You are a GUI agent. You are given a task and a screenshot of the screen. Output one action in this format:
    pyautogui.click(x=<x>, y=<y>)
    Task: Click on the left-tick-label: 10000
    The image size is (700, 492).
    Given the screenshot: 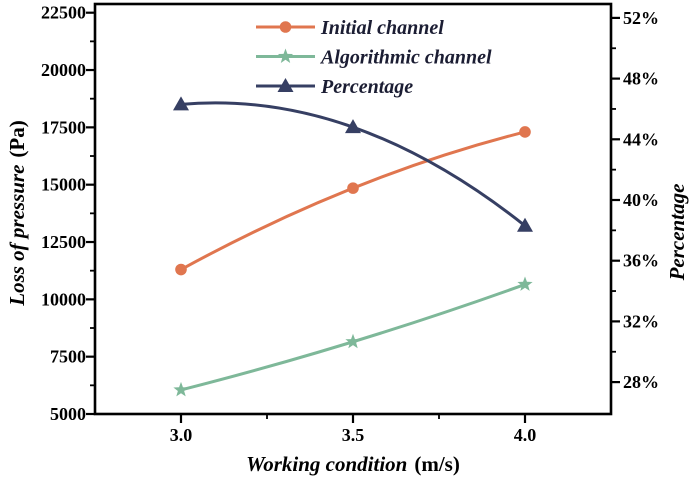 What is the action you would take?
    pyautogui.click(x=63, y=299)
    